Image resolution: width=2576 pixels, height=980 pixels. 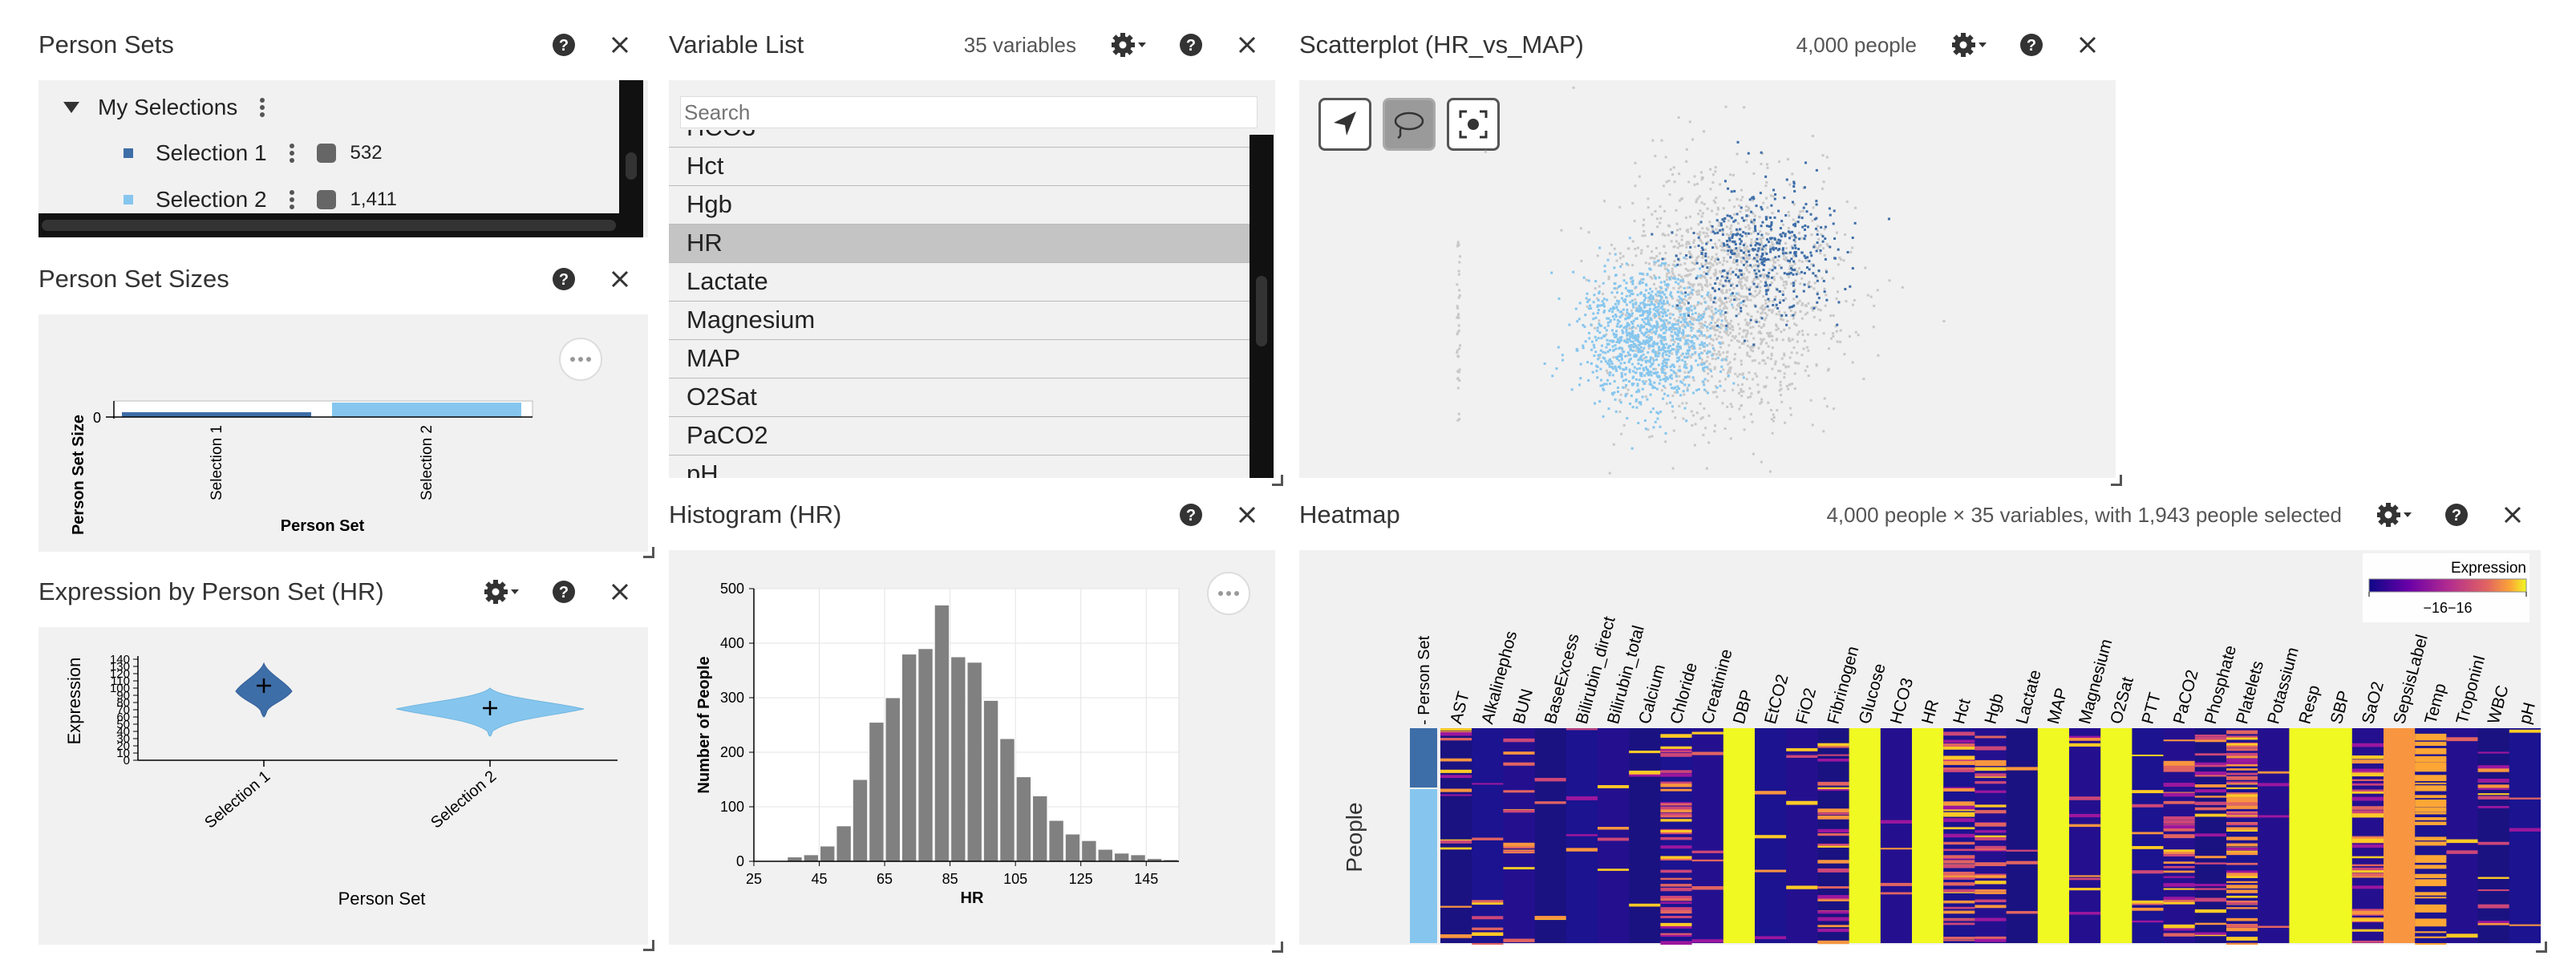 I want to click on variable-item-magnesium: Magnesium, so click(x=960, y=321).